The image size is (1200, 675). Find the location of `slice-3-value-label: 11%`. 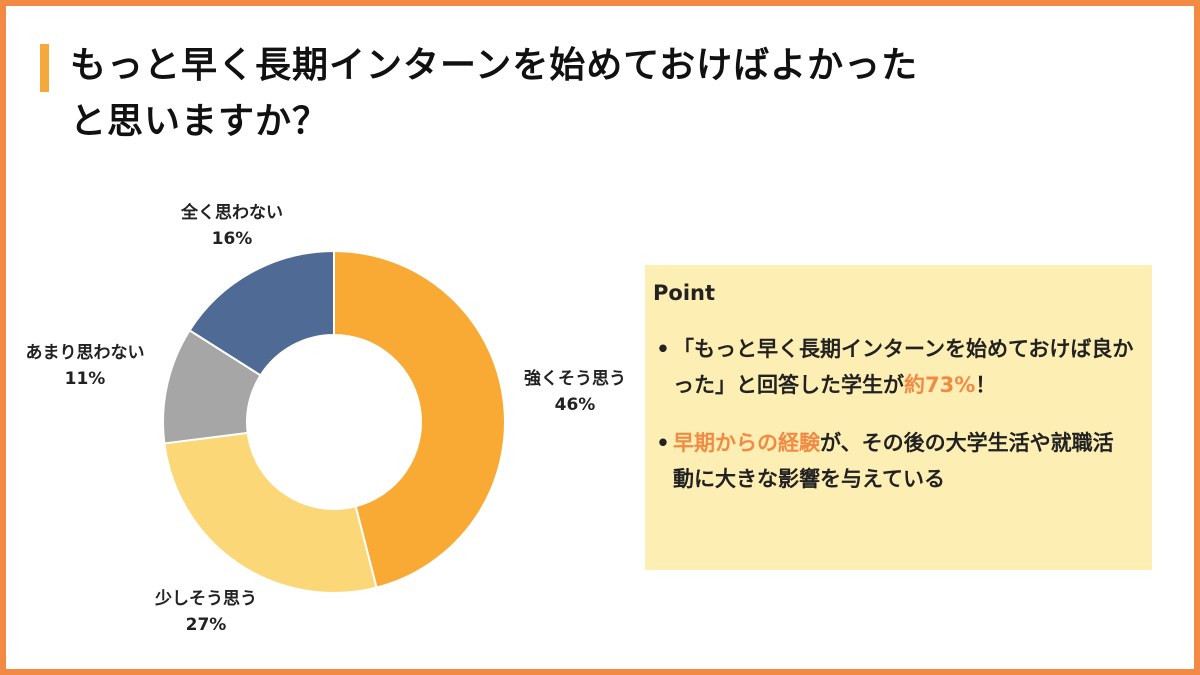

slice-3-value-label: 11% is located at coordinates (85, 379).